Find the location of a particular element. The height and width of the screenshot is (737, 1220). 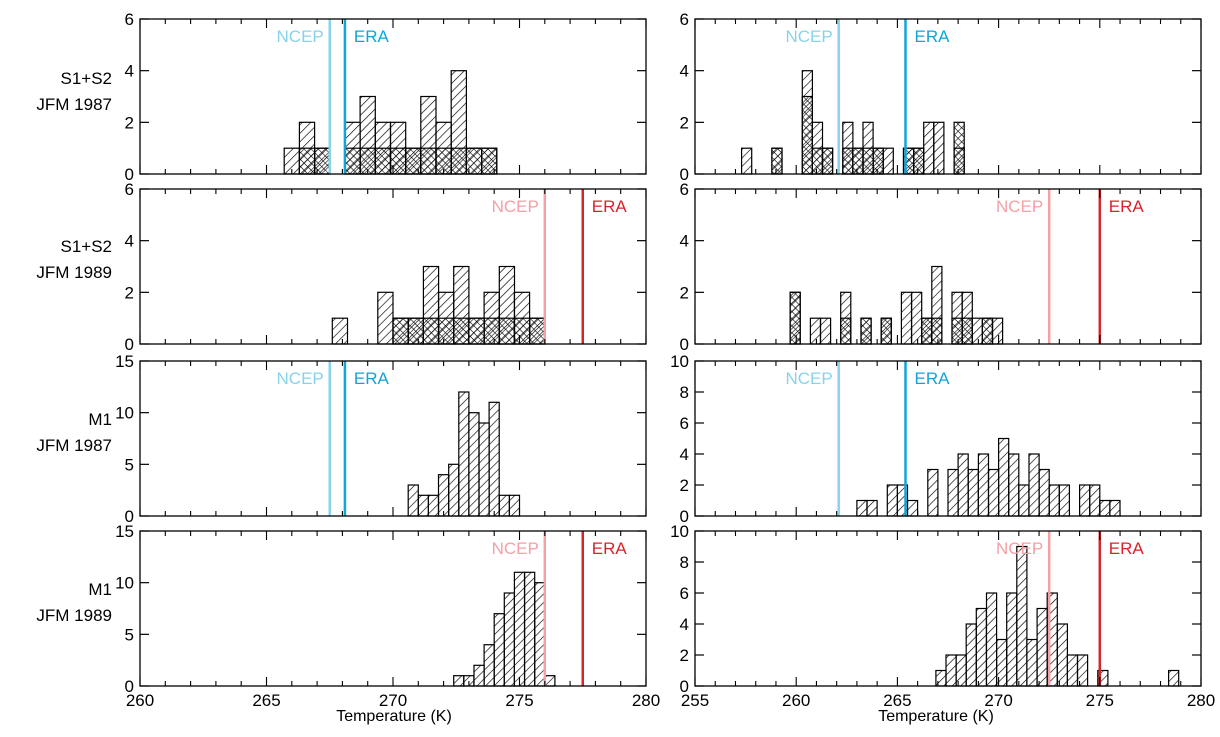

y-tick-label: 10 is located at coordinates (124, 583).